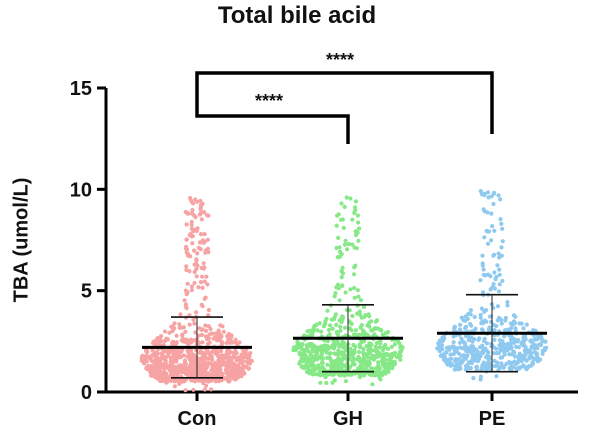 The width and height of the screenshot is (594, 429). I want to click on y-tick-label: 5, so click(86, 292).